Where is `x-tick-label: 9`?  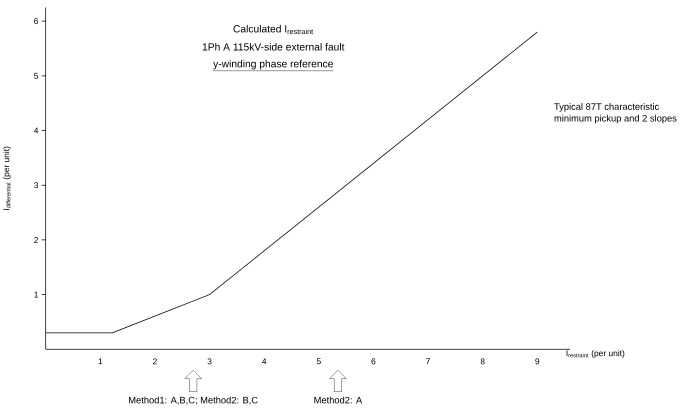
x-tick-label: 9 is located at coordinates (537, 361).